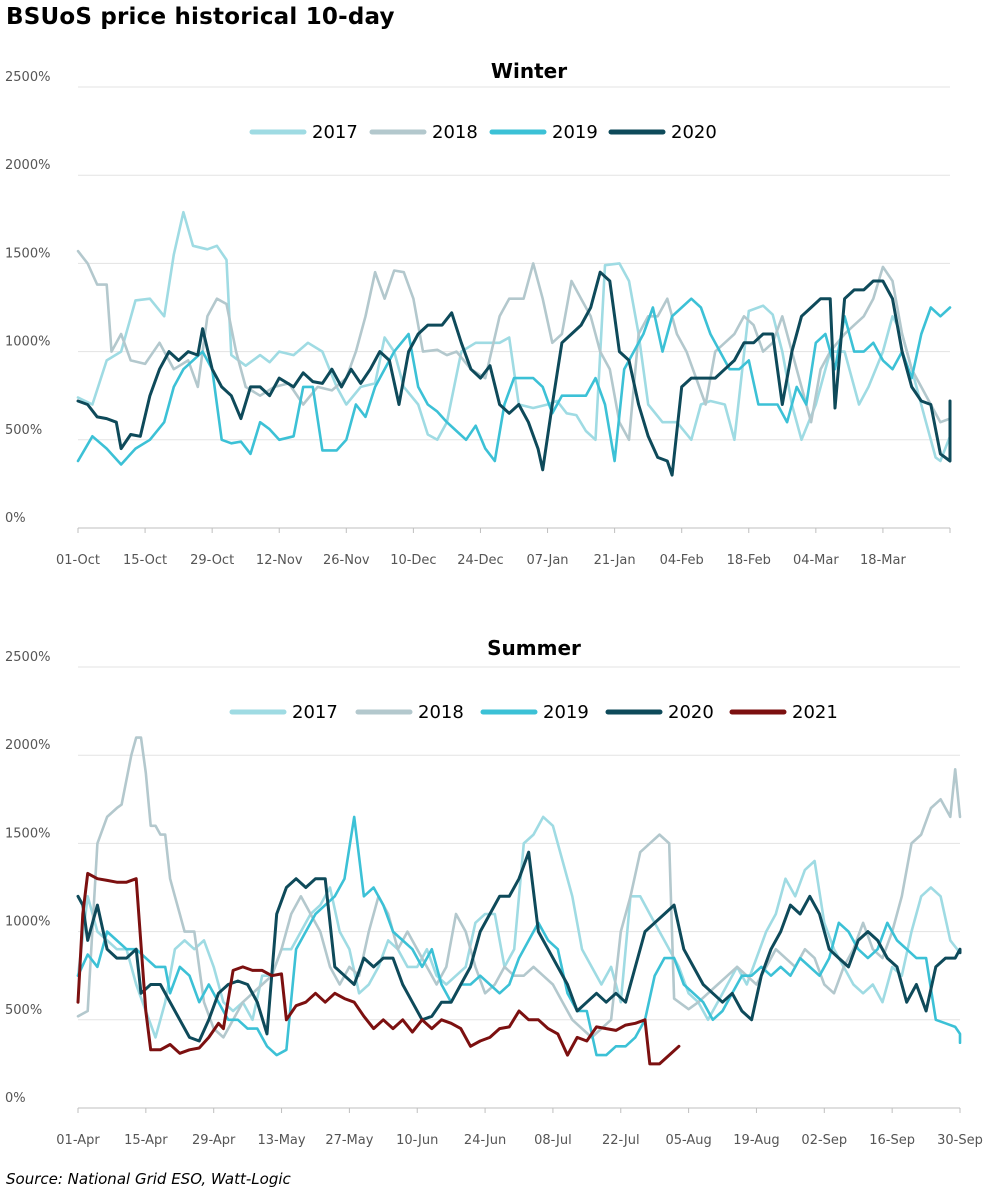 This screenshot has height=1202, width=1000. Describe the element at coordinates (514, 381) in the screenshot. I see `winter-series-line-2019` at that location.